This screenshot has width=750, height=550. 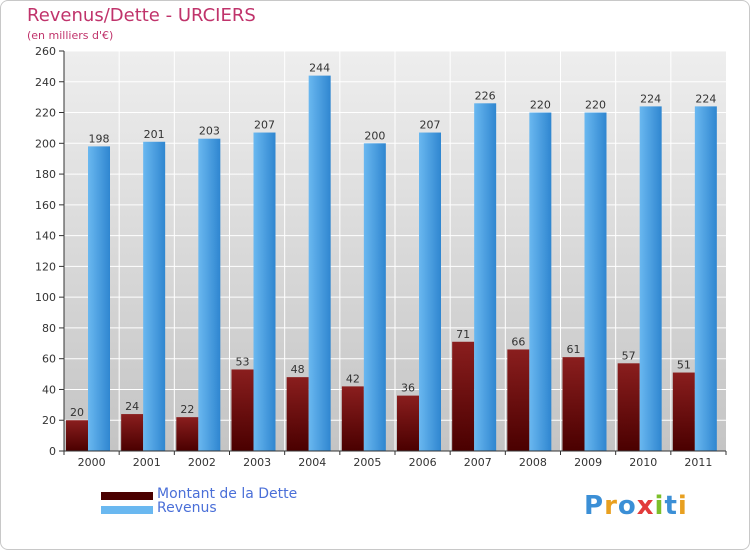 I want to click on x-tick-label-2000: 2000, so click(x=92, y=462).